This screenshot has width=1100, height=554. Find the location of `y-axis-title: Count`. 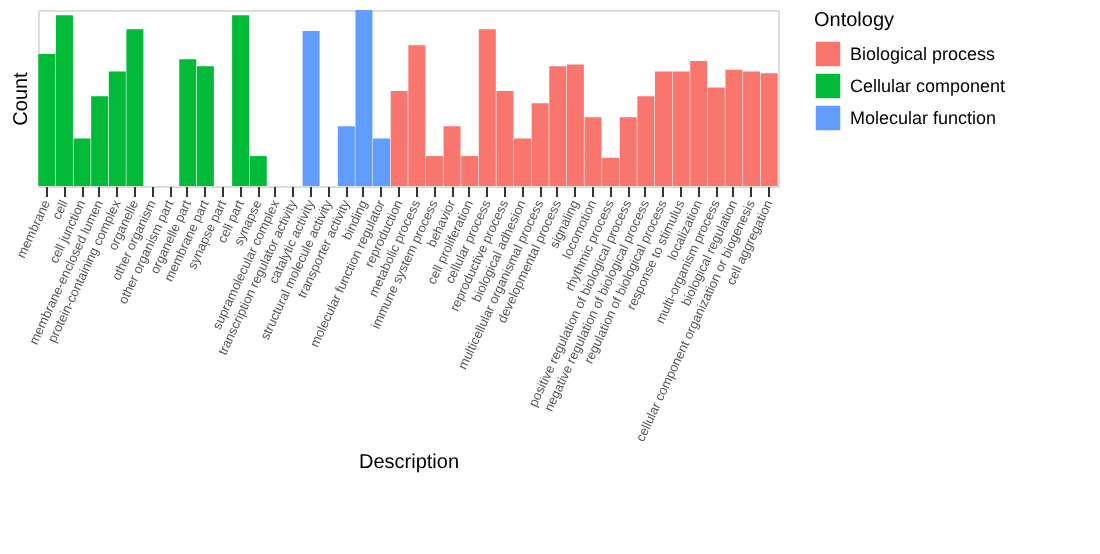

y-axis-title: Count is located at coordinates (22, 98).